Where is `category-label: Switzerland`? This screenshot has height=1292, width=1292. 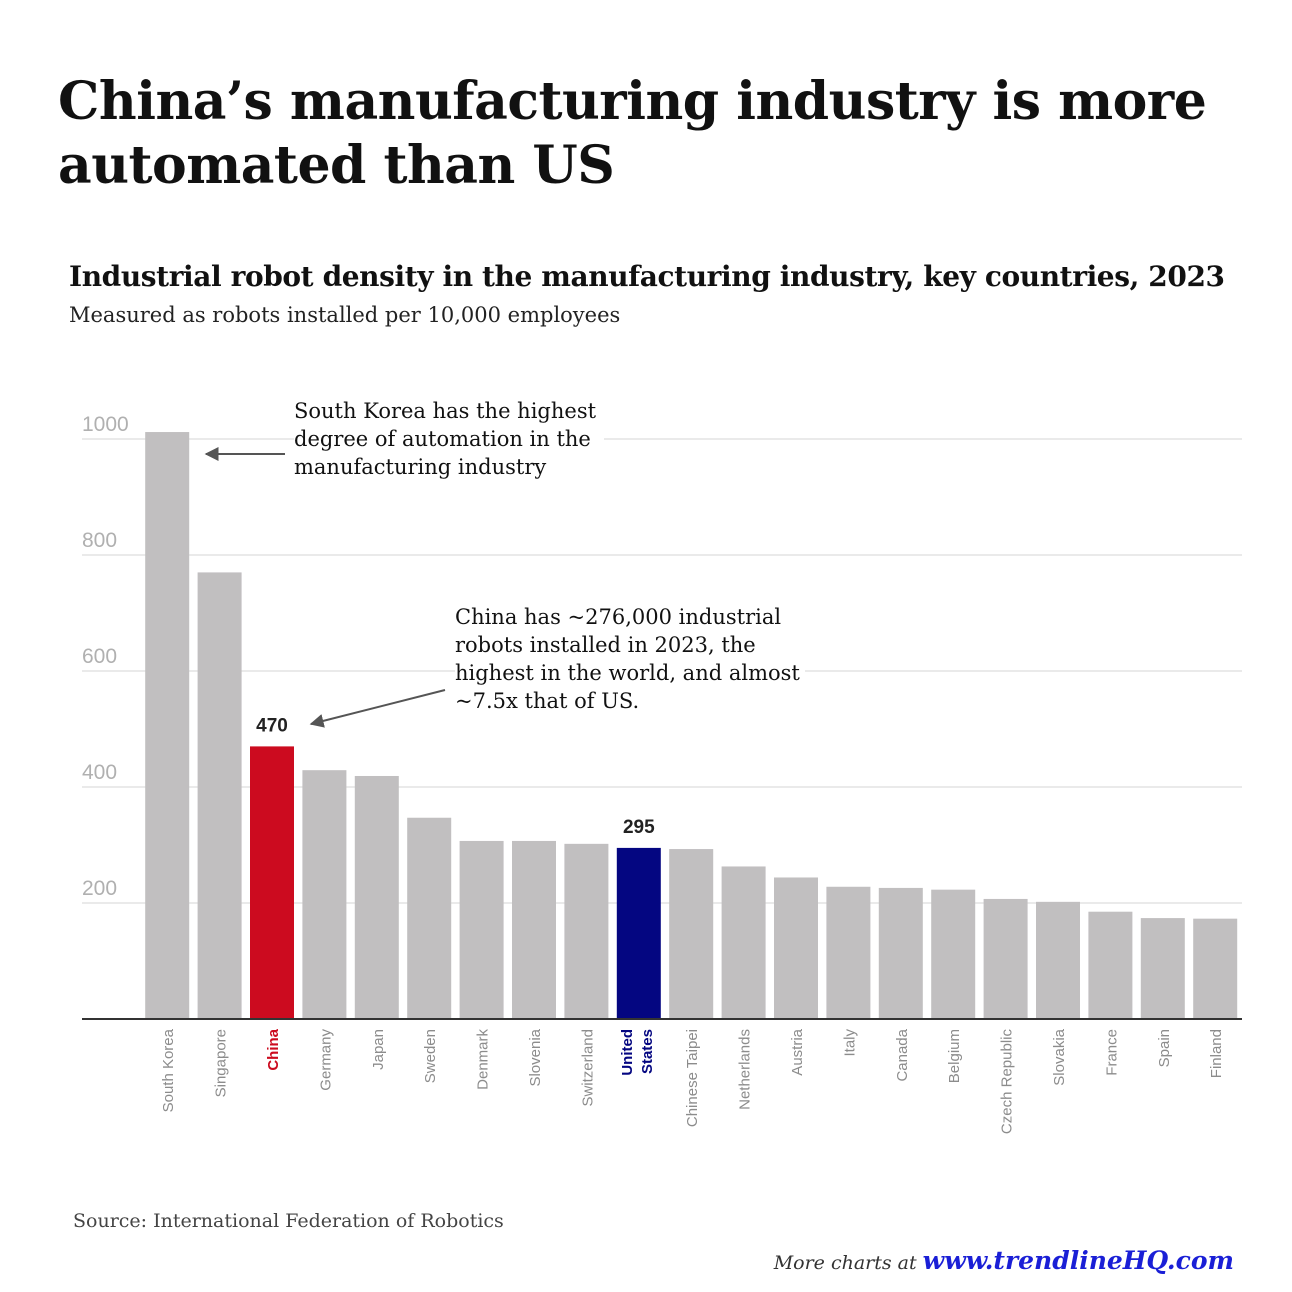 category-label: Switzerland is located at coordinates (587, 1068).